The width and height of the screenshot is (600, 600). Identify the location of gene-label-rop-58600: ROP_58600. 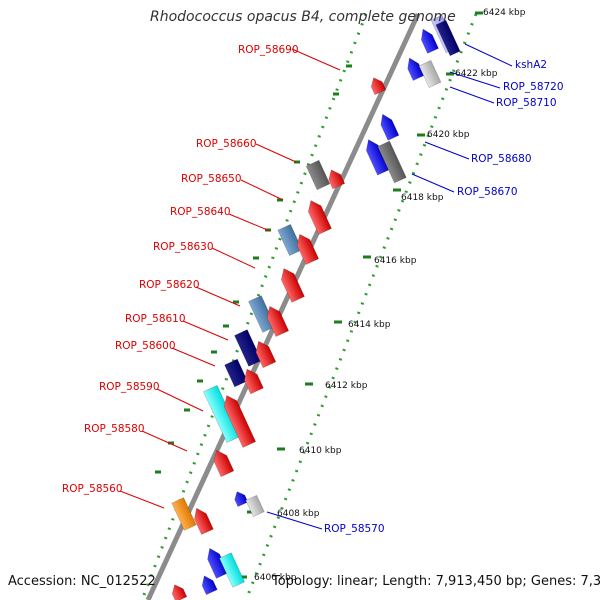
(145, 346).